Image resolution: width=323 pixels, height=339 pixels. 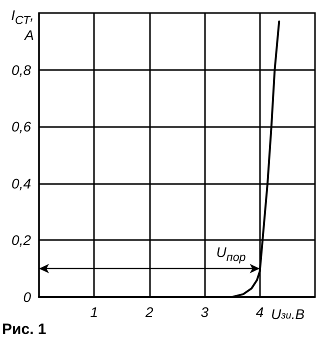 I want to click on y-tick-label: 0,8, so click(x=22, y=70).